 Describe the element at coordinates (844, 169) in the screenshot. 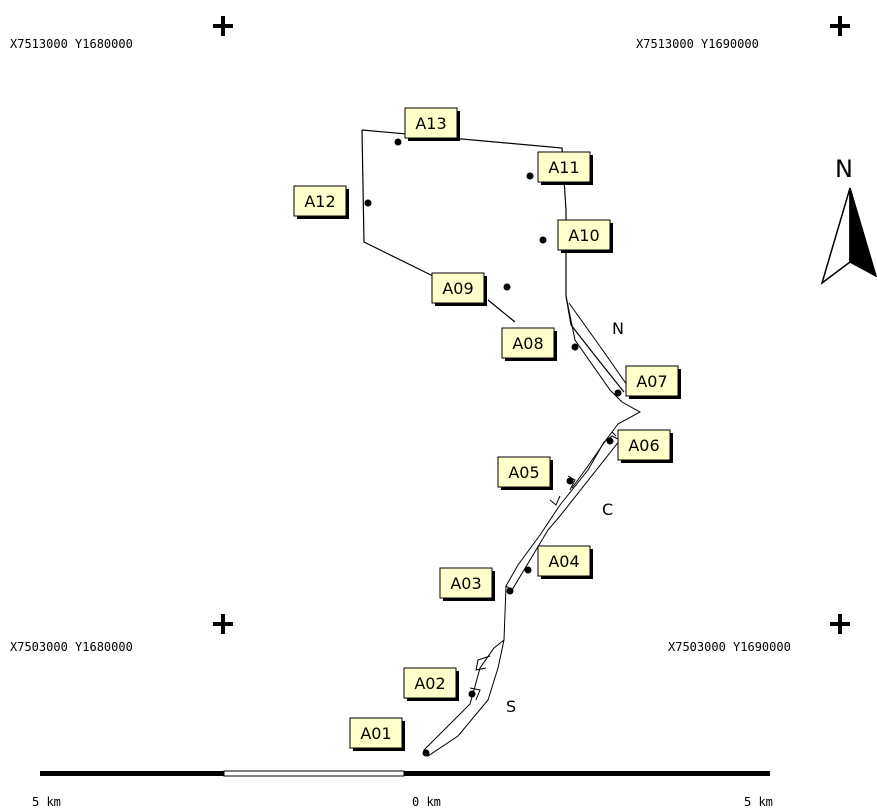

I see `north-arrow-letter: N` at that location.